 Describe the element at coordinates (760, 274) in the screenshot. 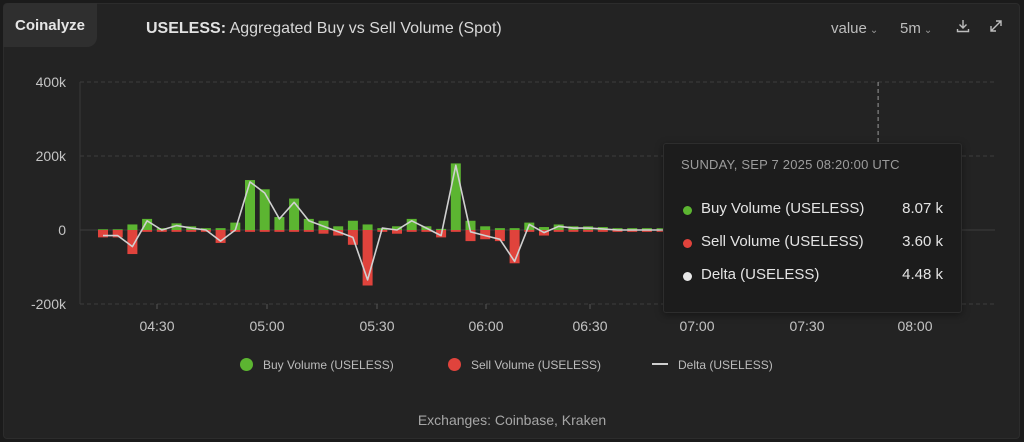

I see `tooltip-label: Delta (USELESS)` at that location.